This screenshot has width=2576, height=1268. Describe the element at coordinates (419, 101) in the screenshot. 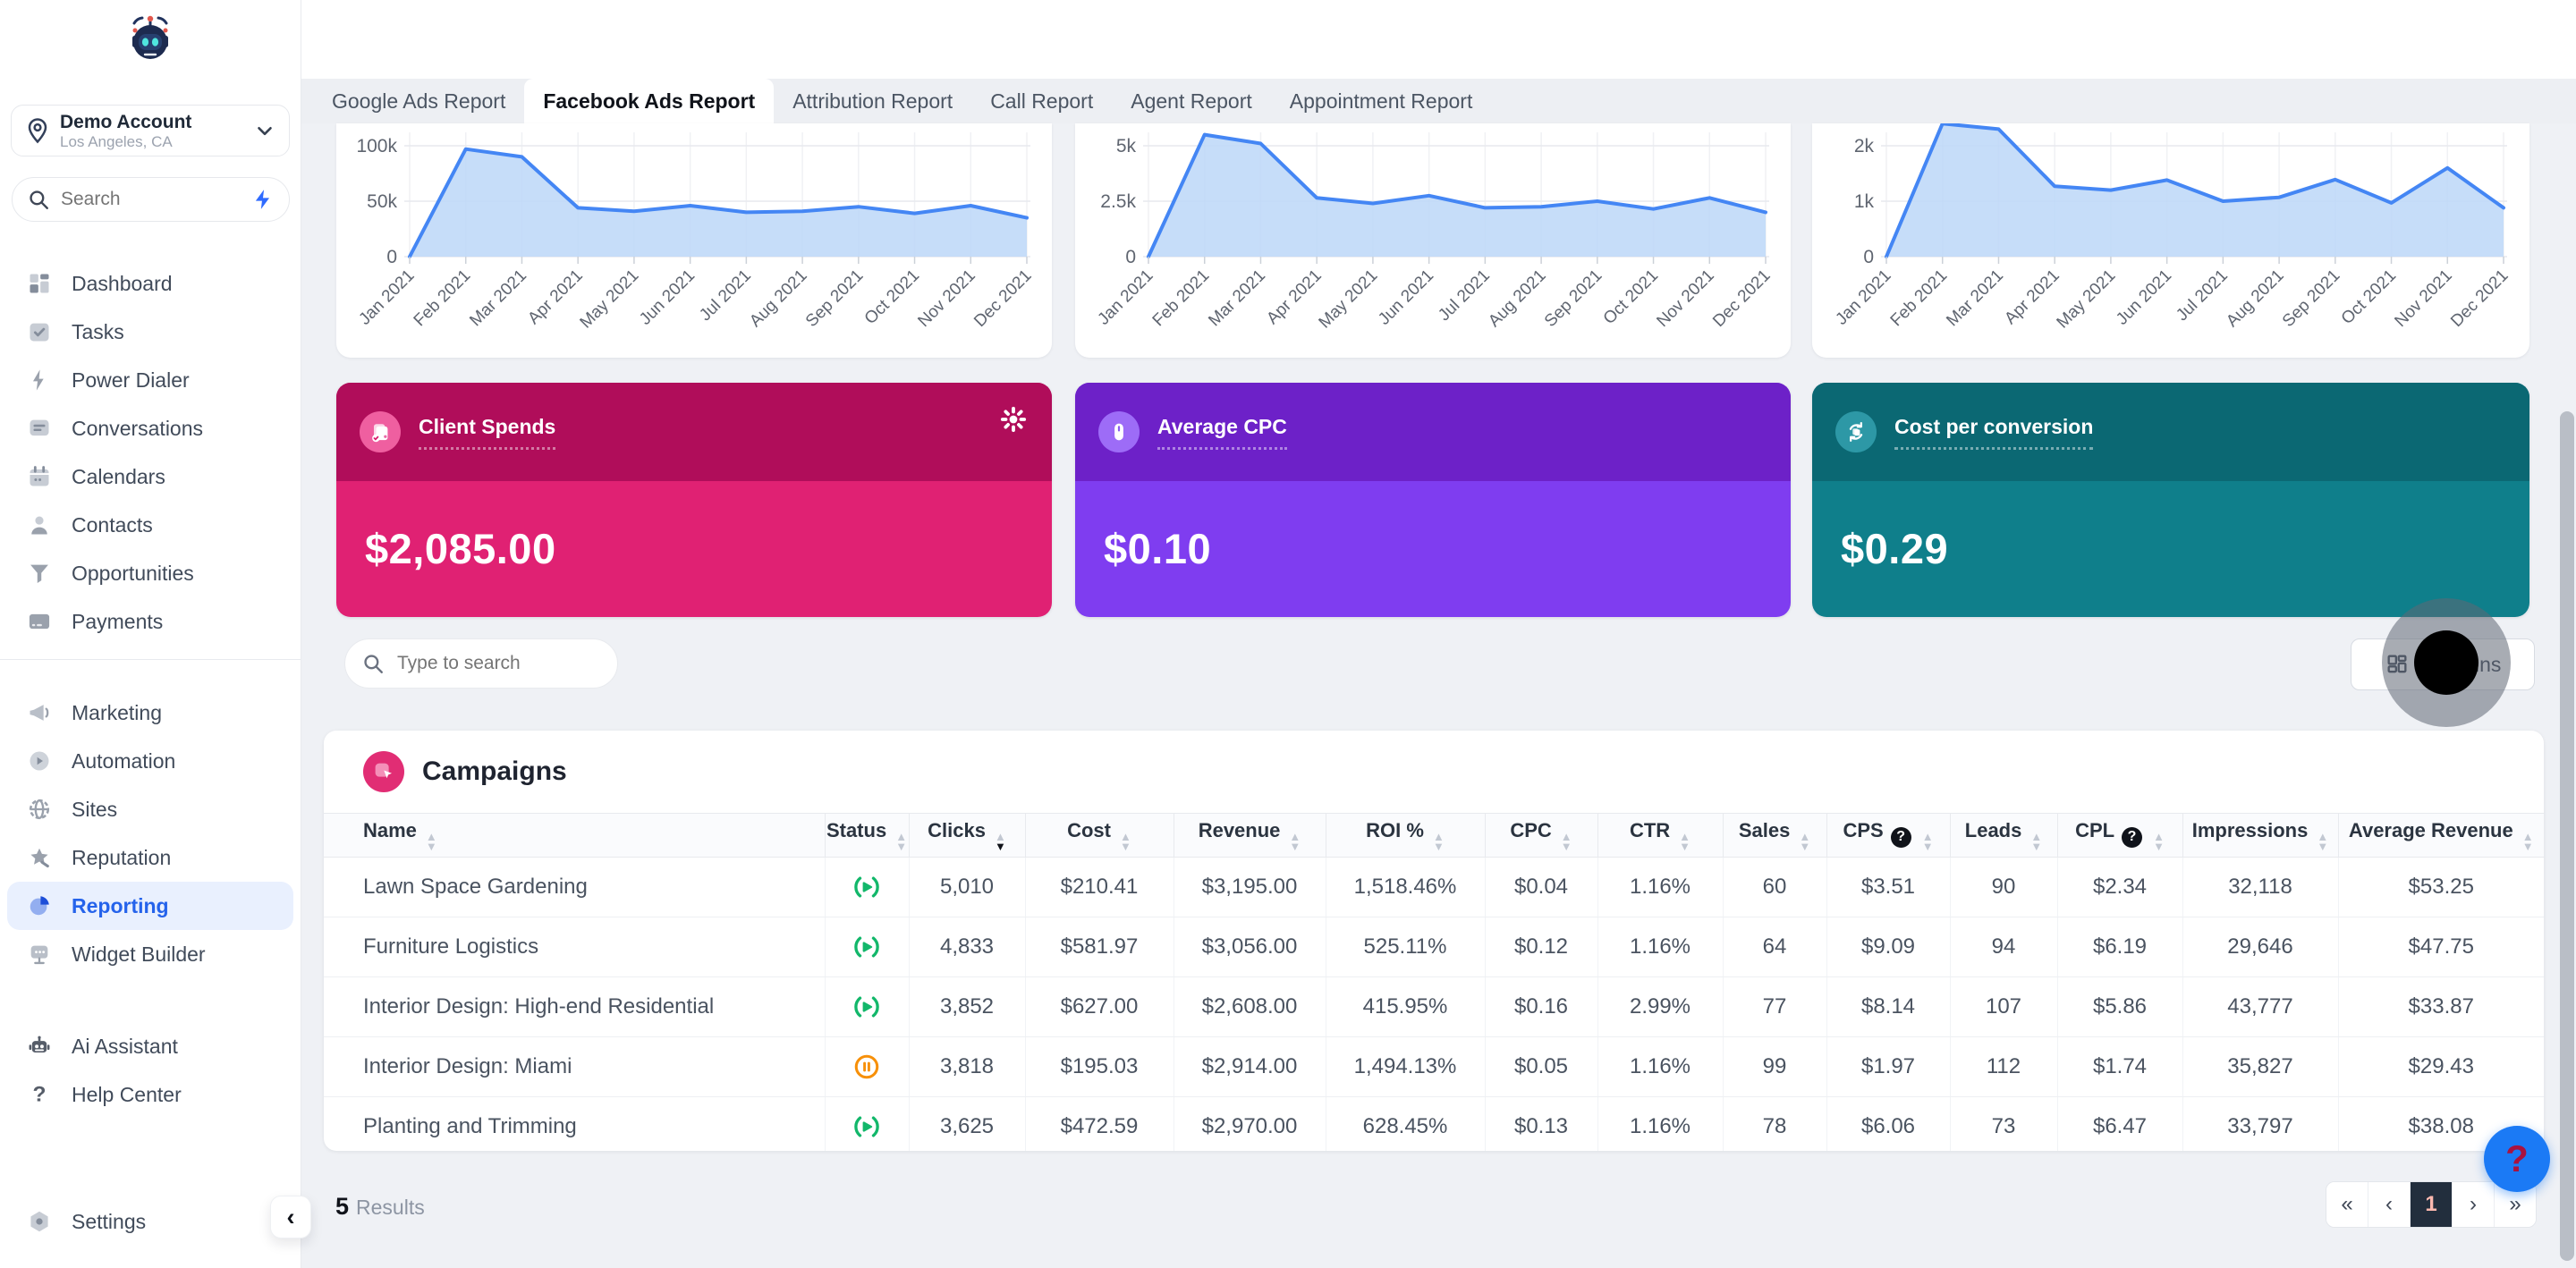

I see `tab-google-ads-report: Google Ads Report` at that location.